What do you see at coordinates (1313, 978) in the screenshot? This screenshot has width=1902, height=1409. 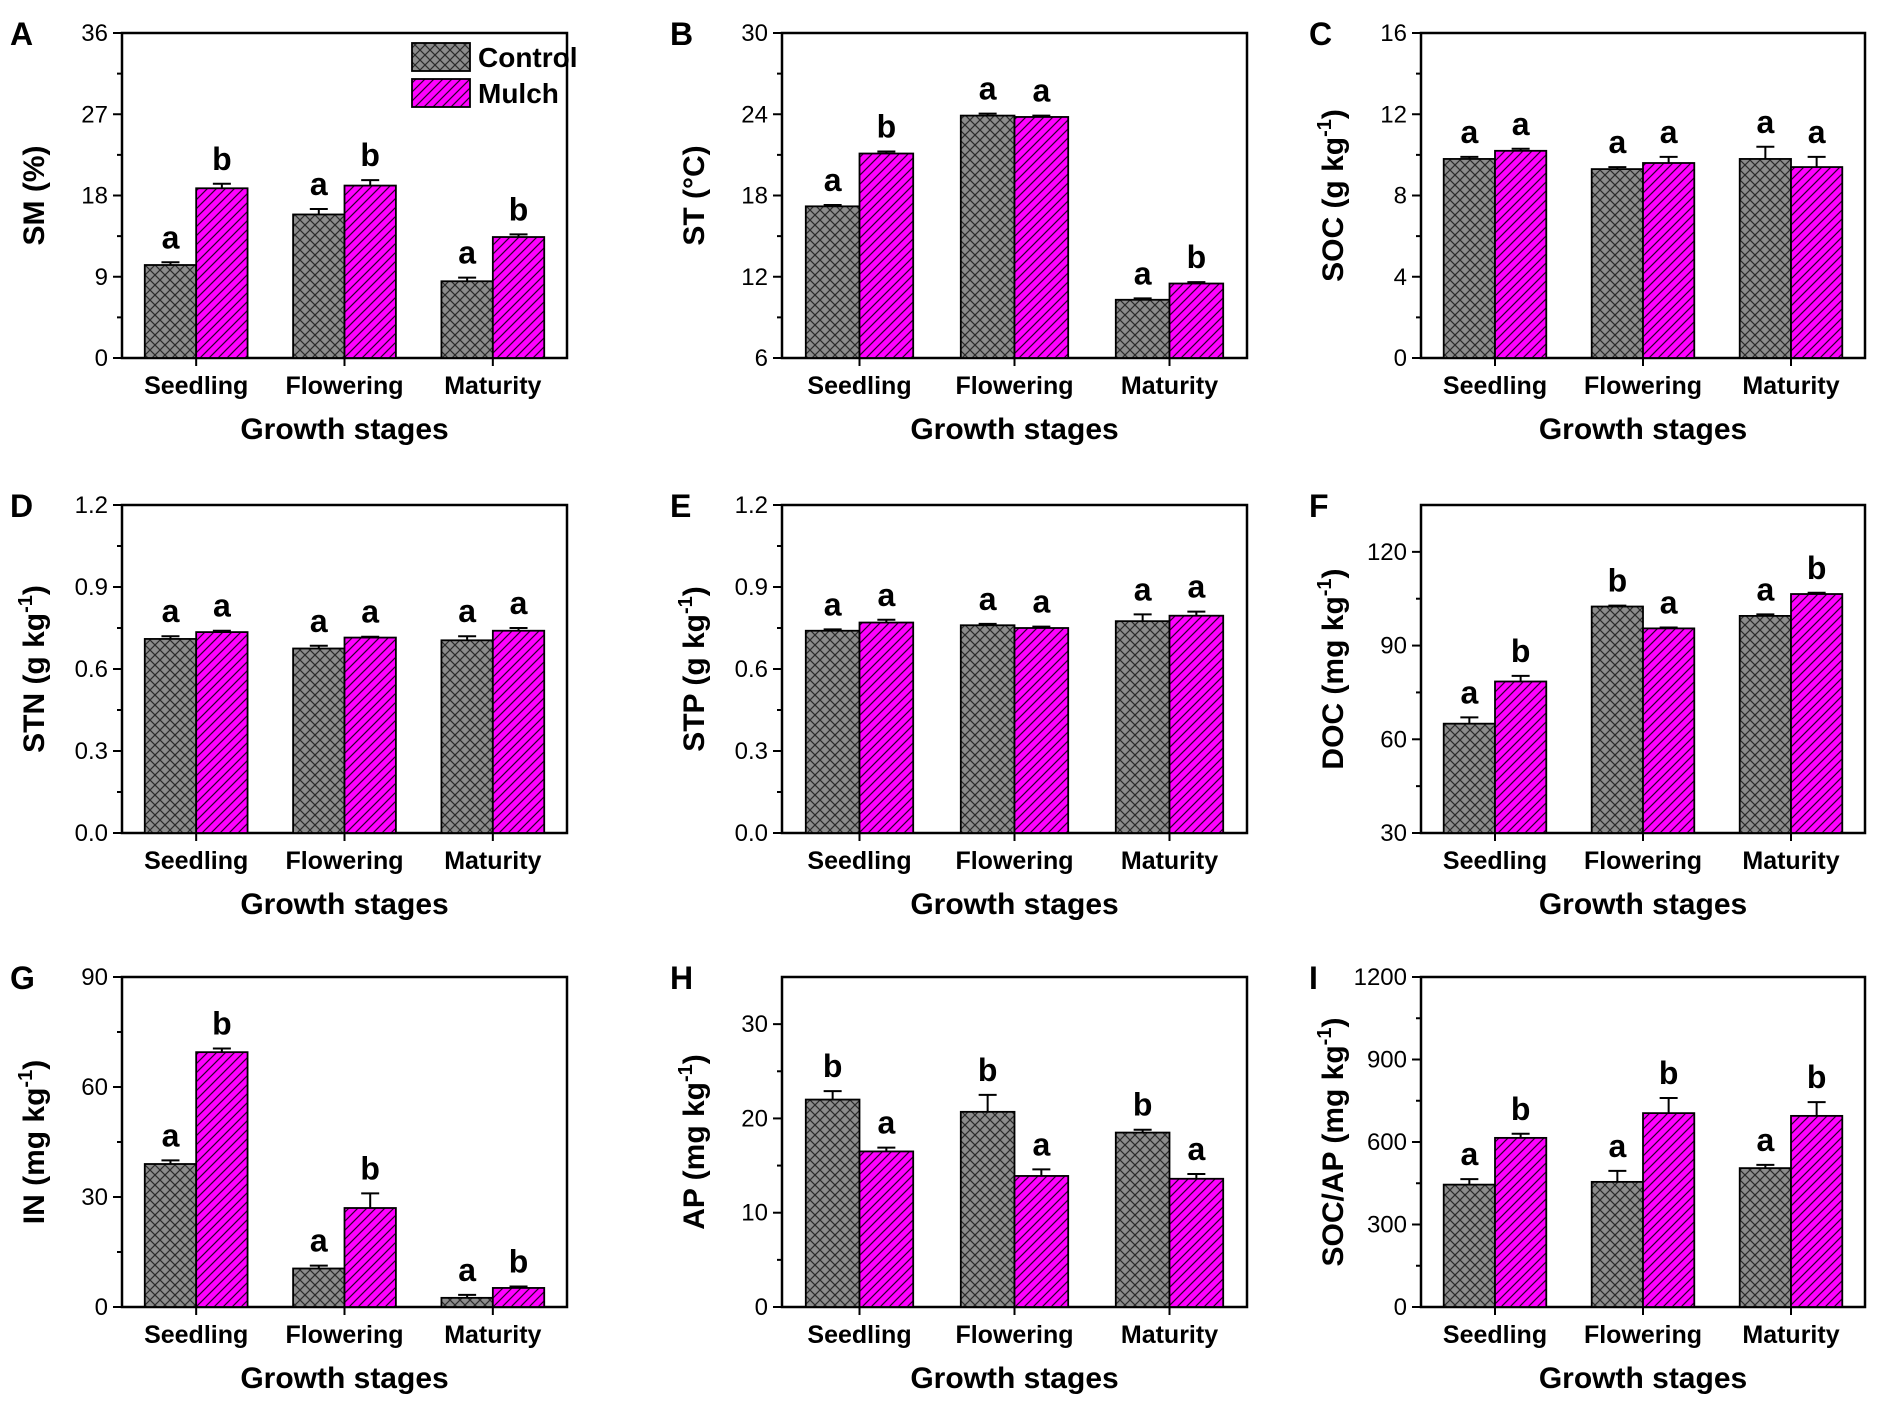 I see `panel-letter: I` at bounding box center [1313, 978].